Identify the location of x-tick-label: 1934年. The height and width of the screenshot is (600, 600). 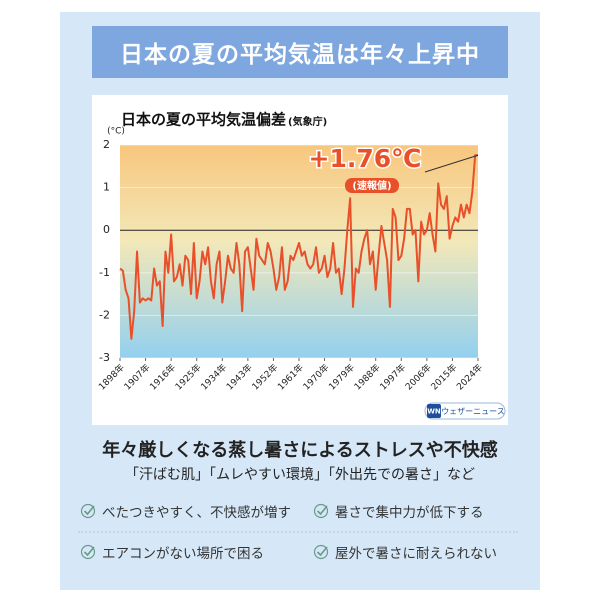
(213, 376).